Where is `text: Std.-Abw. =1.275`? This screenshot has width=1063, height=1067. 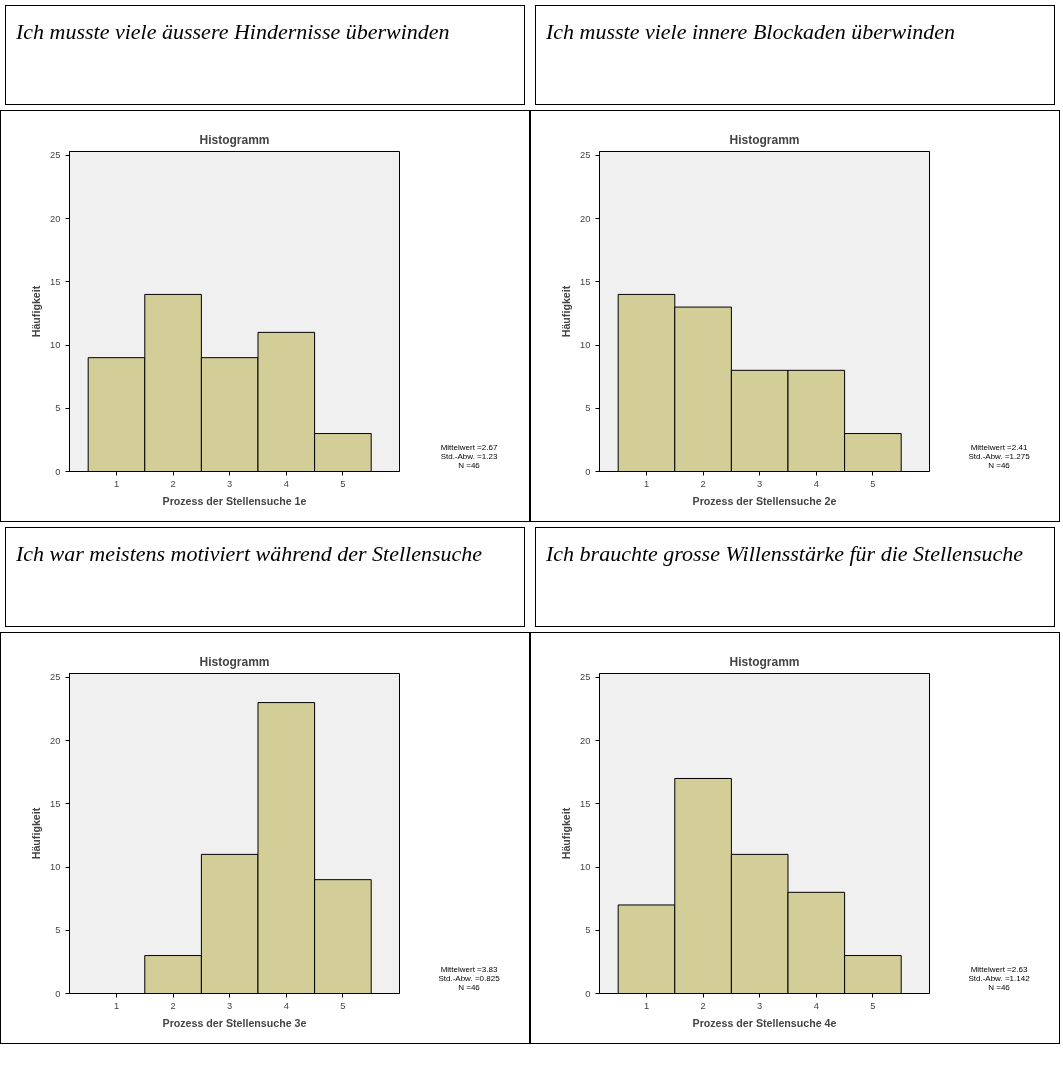 text: Std.-Abw. =1.275 is located at coordinates (999, 456).